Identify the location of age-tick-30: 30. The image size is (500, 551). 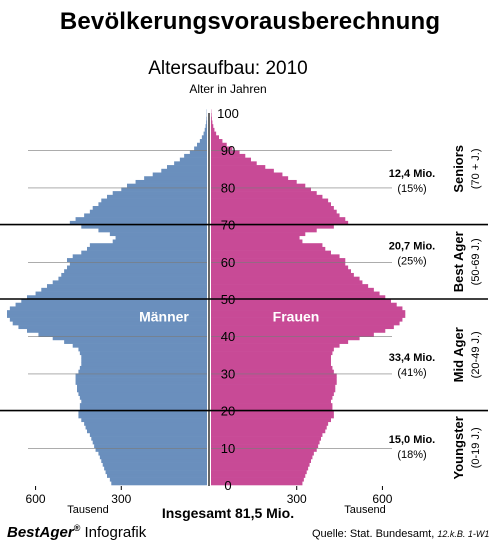
(228, 373).